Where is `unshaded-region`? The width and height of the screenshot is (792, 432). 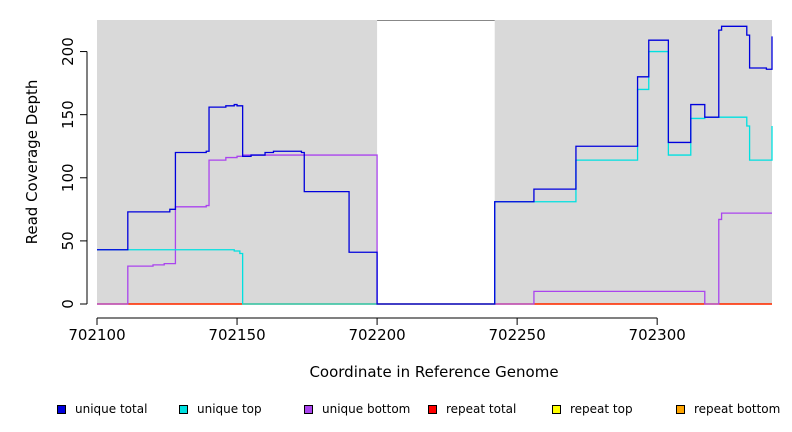
unshaded-region is located at coordinates (436, 162).